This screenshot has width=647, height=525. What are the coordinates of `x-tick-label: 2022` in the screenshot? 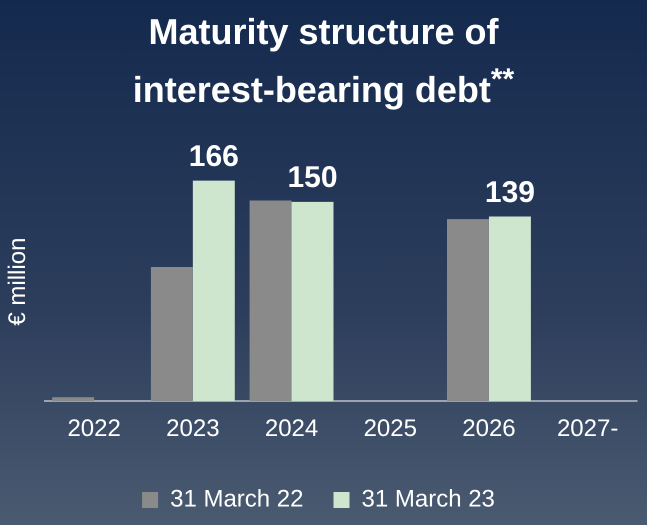 It's located at (94, 428).